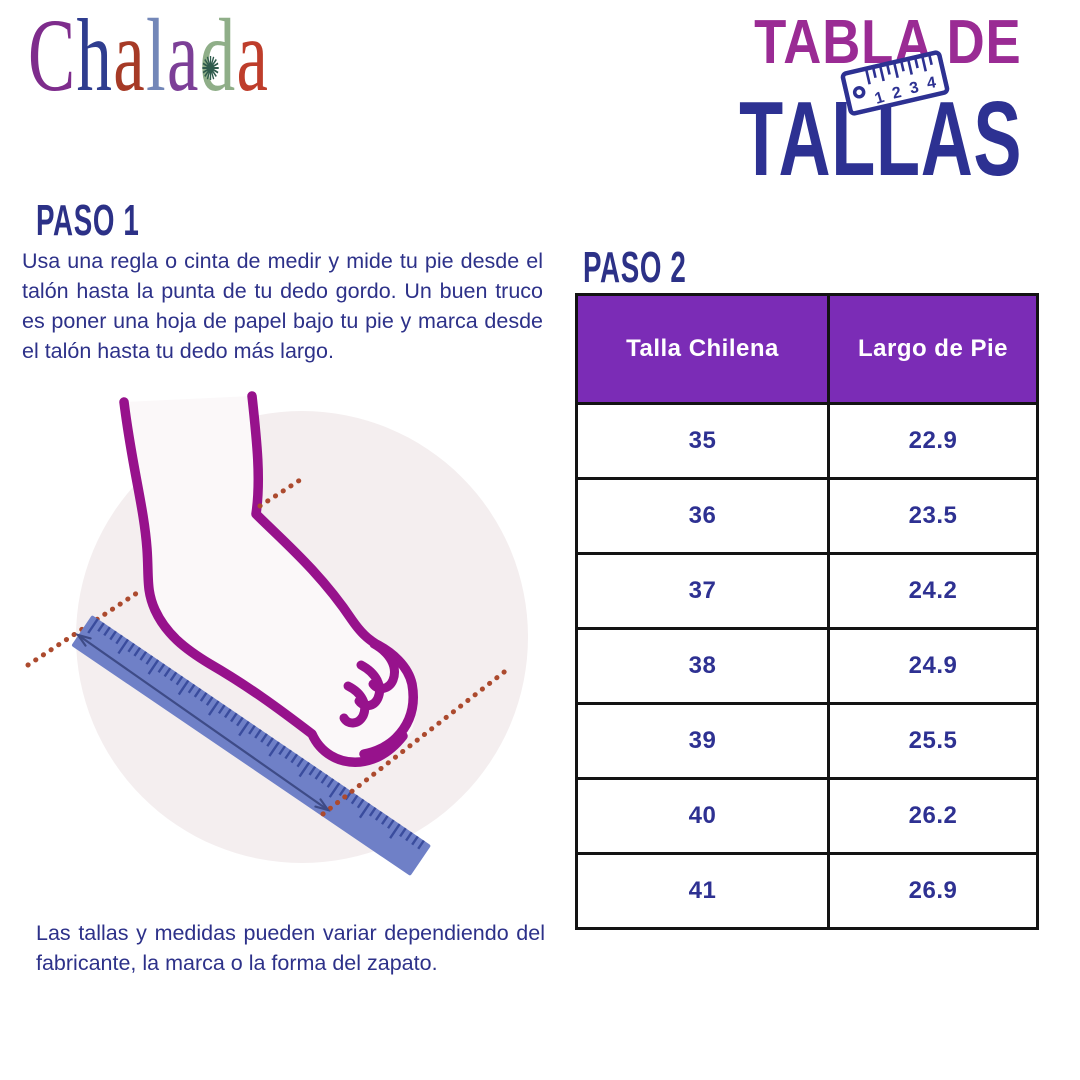 This screenshot has width=1080, height=1080. I want to click on column-header-talla-chilena: Talla Chilena, so click(702, 349).